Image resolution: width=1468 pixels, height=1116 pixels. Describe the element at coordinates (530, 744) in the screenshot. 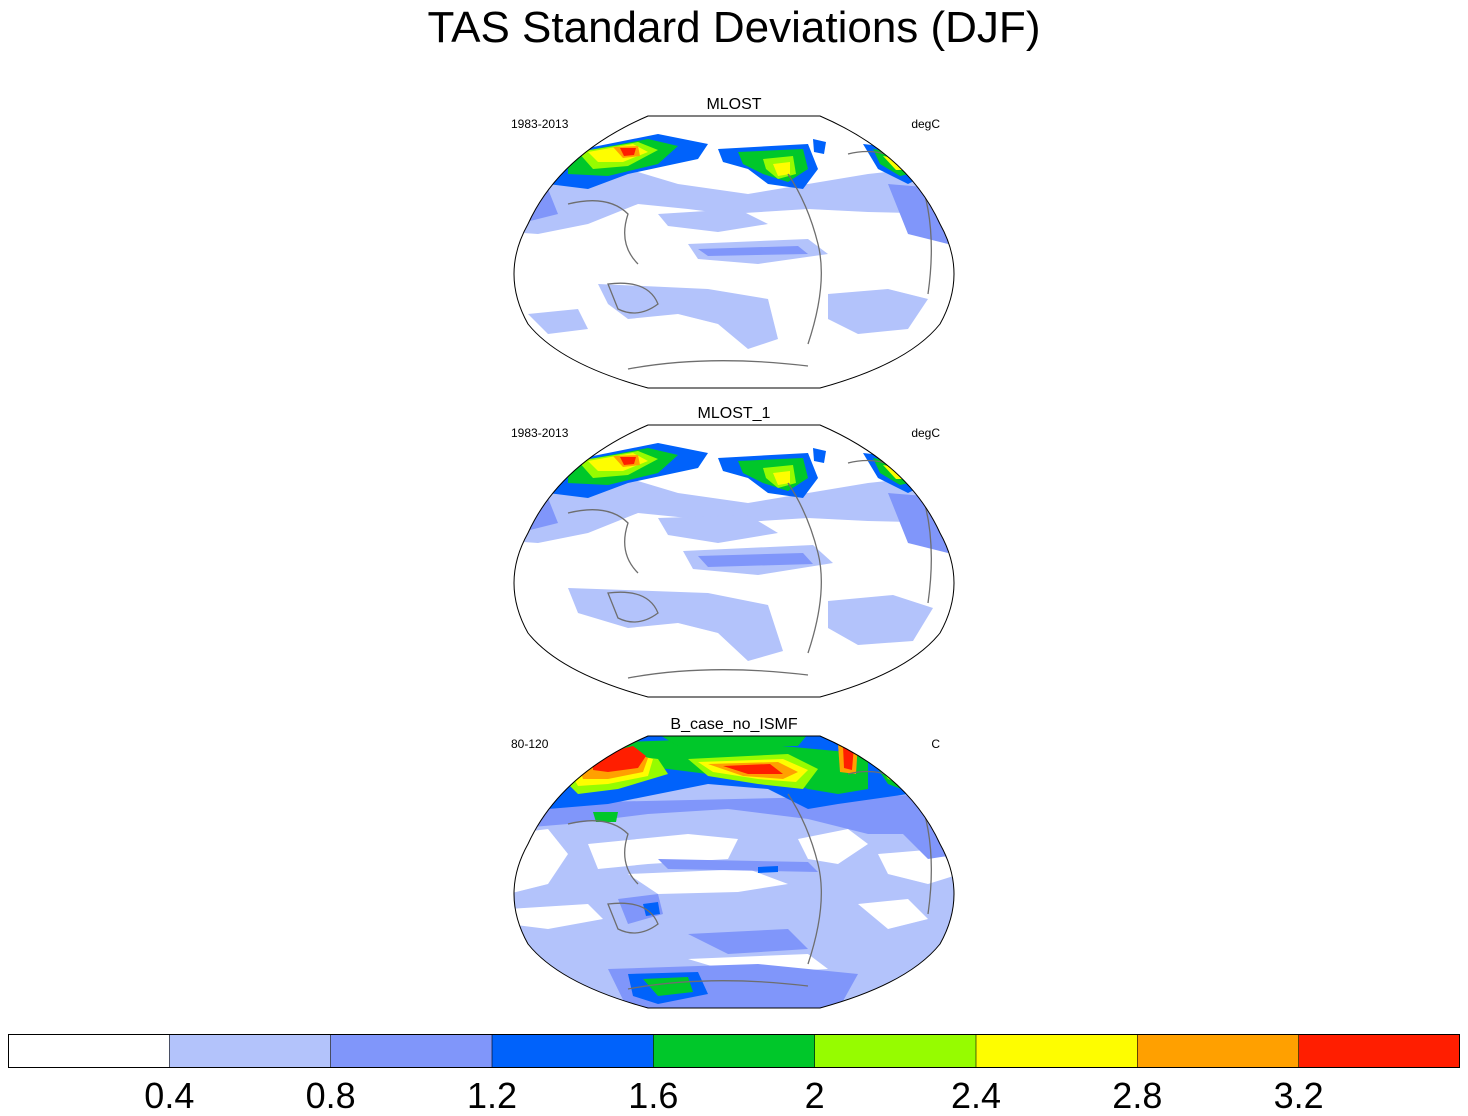

I see `panel-period: 80-120` at that location.